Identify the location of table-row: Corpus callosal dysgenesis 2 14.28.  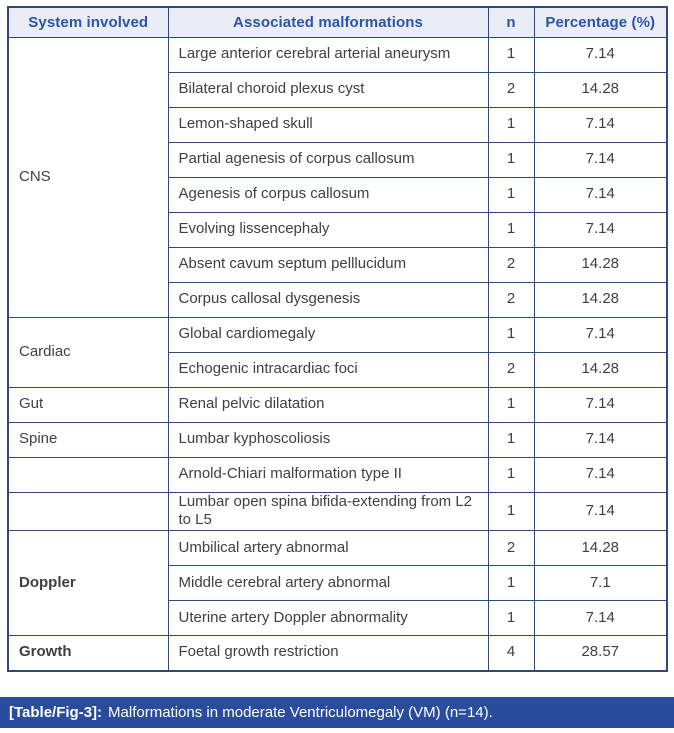
(338, 299).